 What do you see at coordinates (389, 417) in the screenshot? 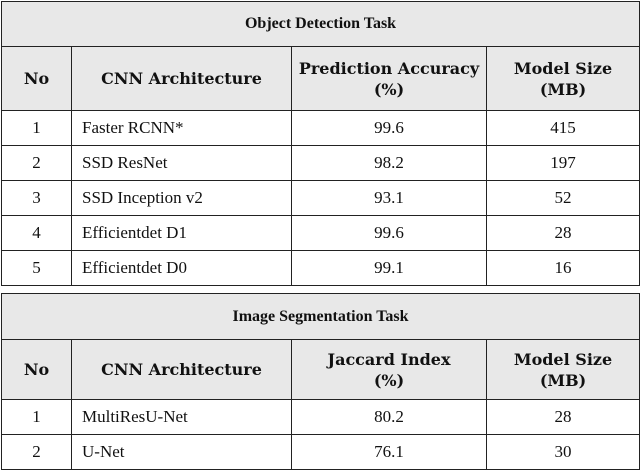
I see `cell-metric: 80.2` at bounding box center [389, 417].